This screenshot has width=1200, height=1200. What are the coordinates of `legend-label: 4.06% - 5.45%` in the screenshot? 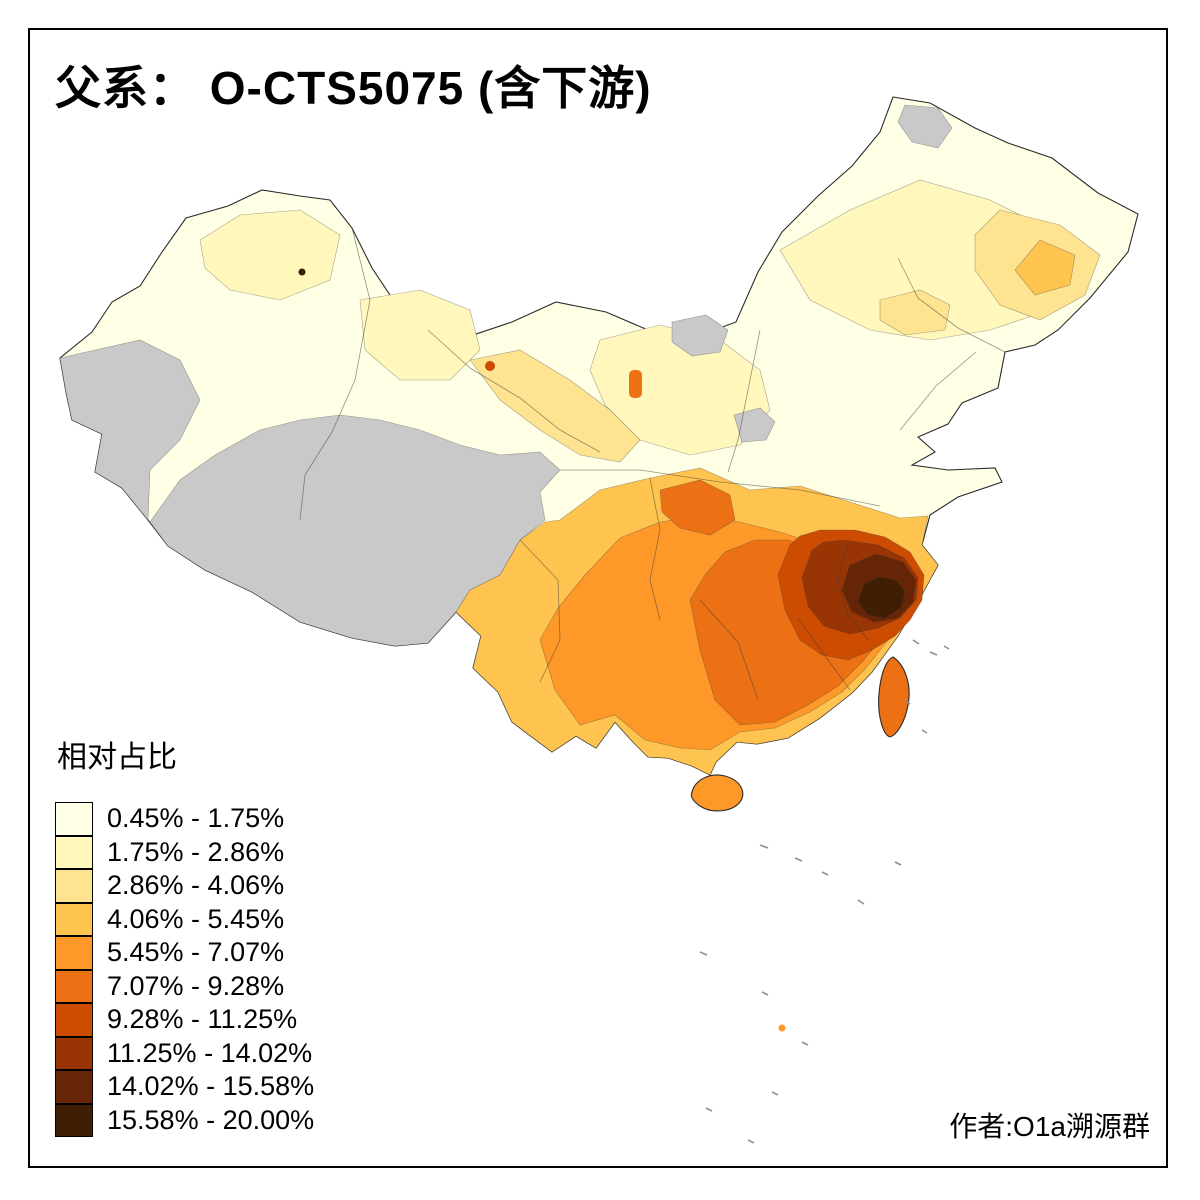 It's located at (196, 918).